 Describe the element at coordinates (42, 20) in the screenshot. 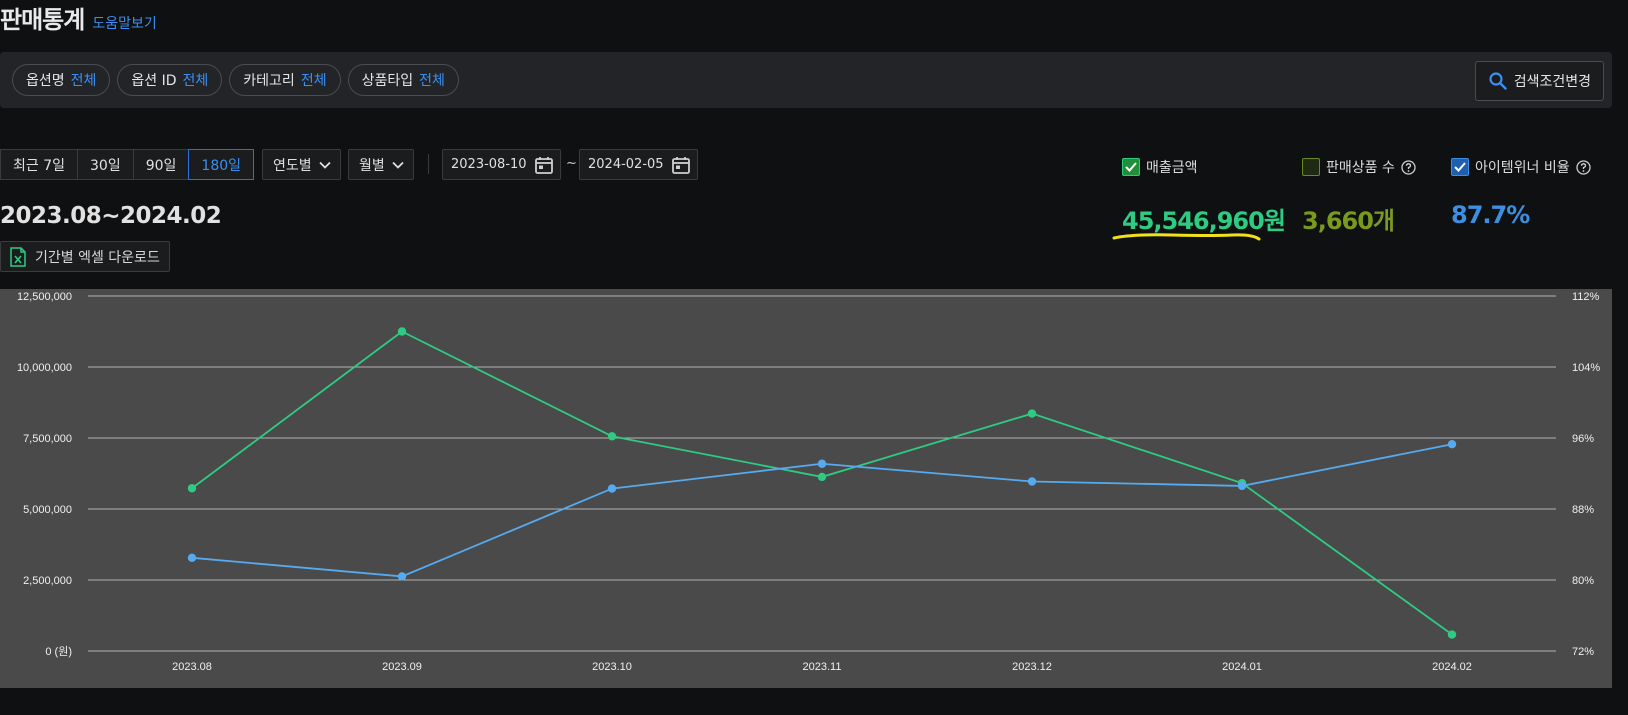

I see `page-title: 판매통계` at that location.